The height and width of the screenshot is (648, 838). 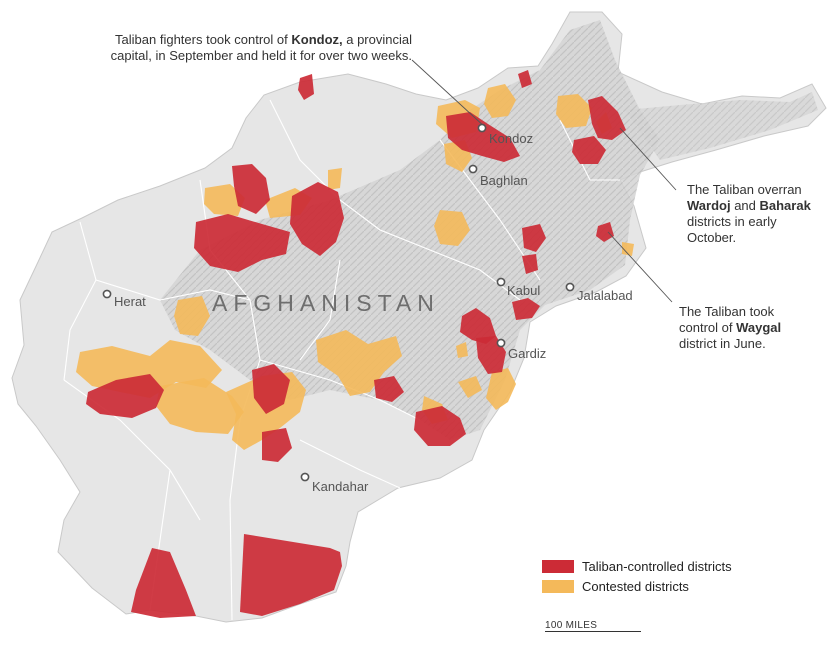 I want to click on city-label-kabul: Kabul, so click(x=523, y=290).